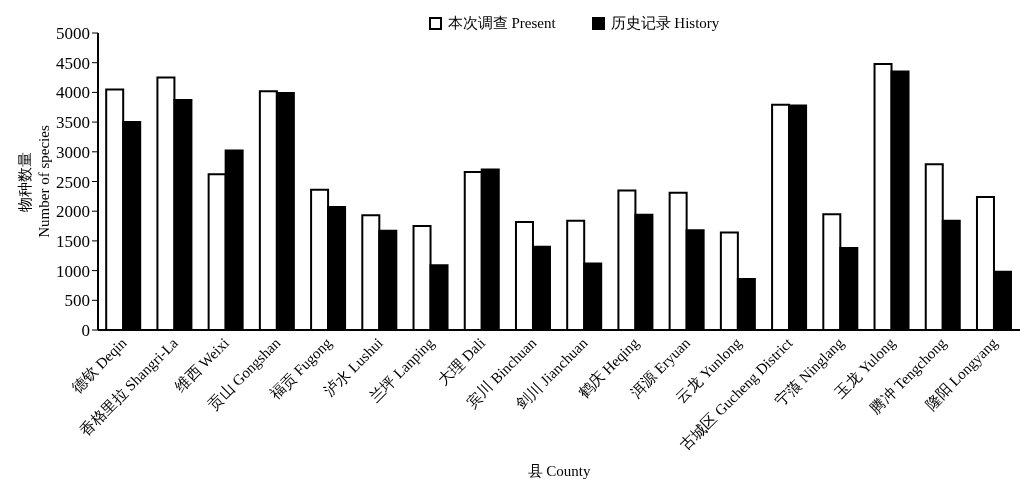 The width and height of the screenshot is (1033, 484). I want to click on y-tick-label: 2500, so click(73, 182).